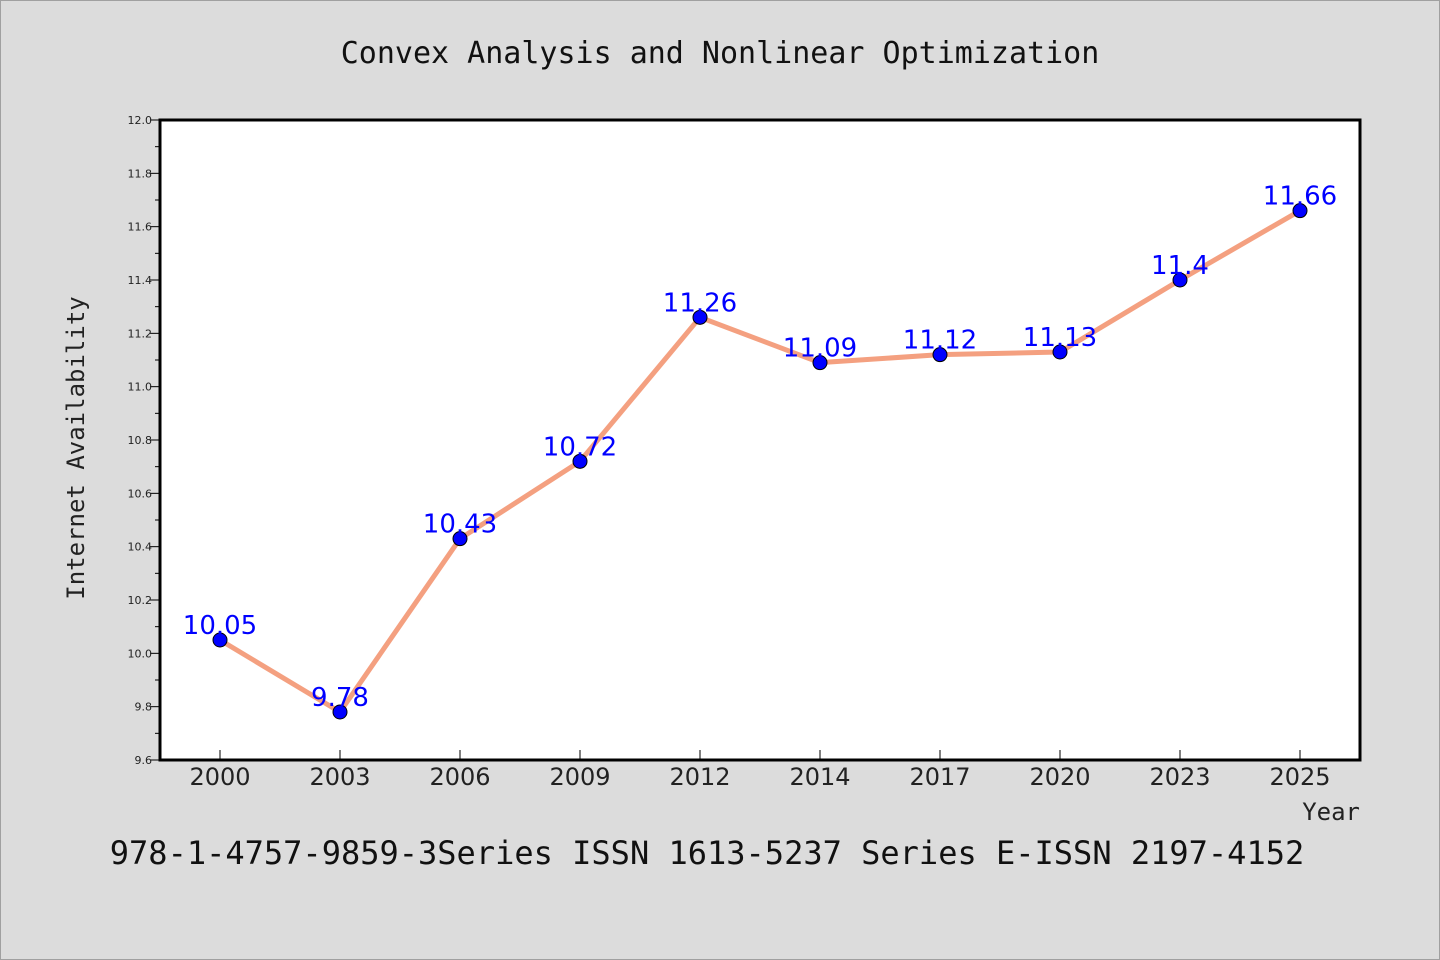  I want to click on data-label: 11.13, so click(1060, 338).